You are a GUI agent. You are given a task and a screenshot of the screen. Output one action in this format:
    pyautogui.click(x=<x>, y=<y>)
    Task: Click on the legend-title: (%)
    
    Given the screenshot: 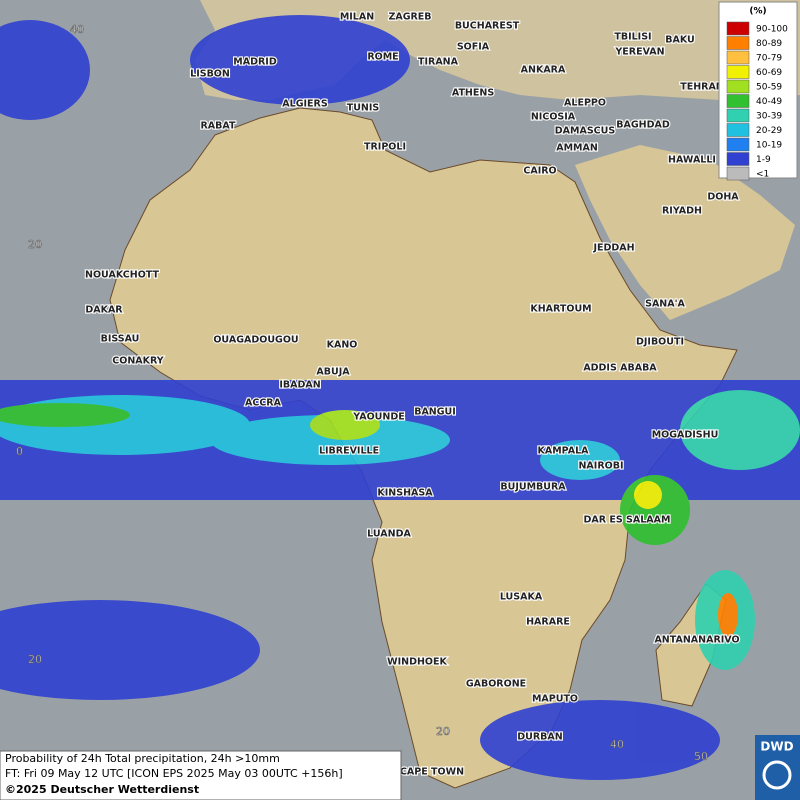 What is the action you would take?
    pyautogui.click(x=757, y=12)
    